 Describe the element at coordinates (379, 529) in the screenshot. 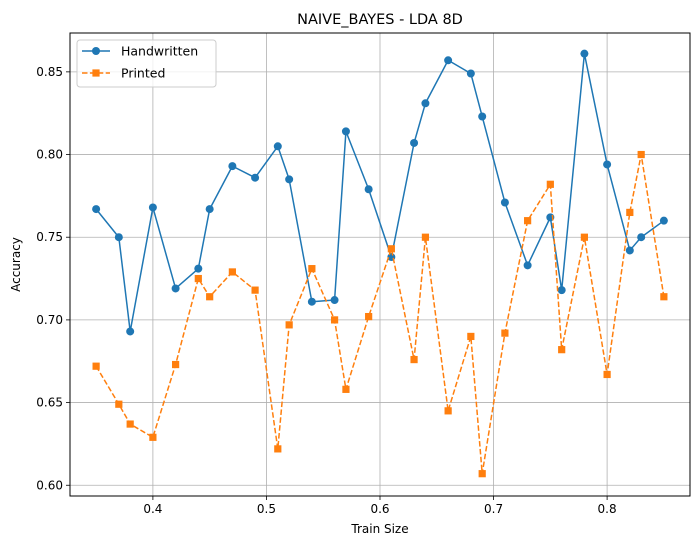

I see `x-axis-label: Train Size` at that location.